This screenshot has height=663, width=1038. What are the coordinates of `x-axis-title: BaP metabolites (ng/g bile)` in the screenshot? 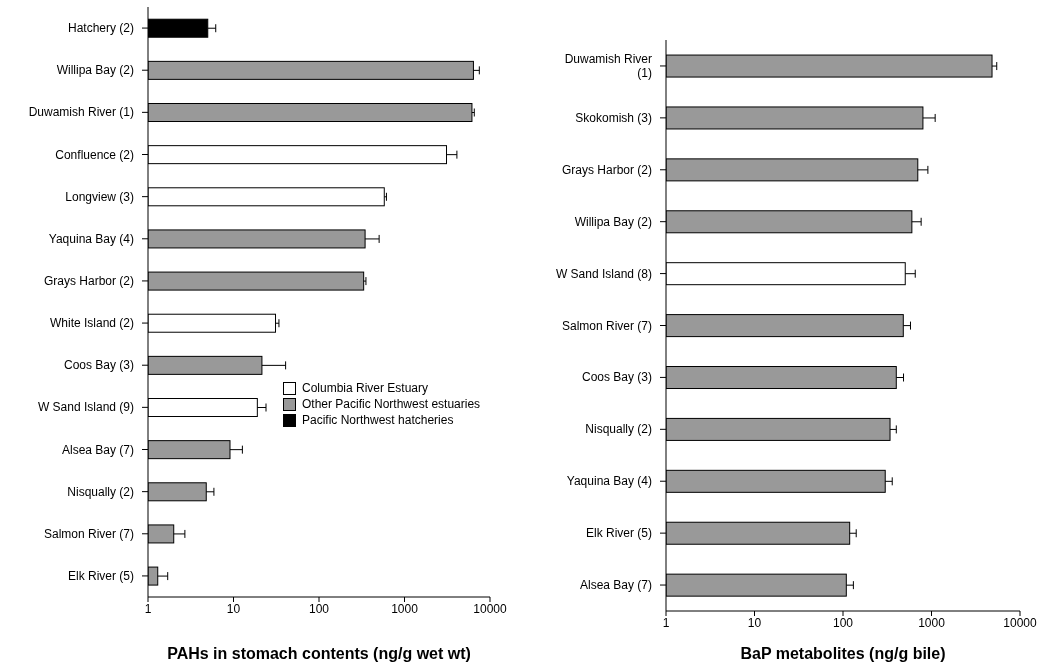 It's located at (843, 653).